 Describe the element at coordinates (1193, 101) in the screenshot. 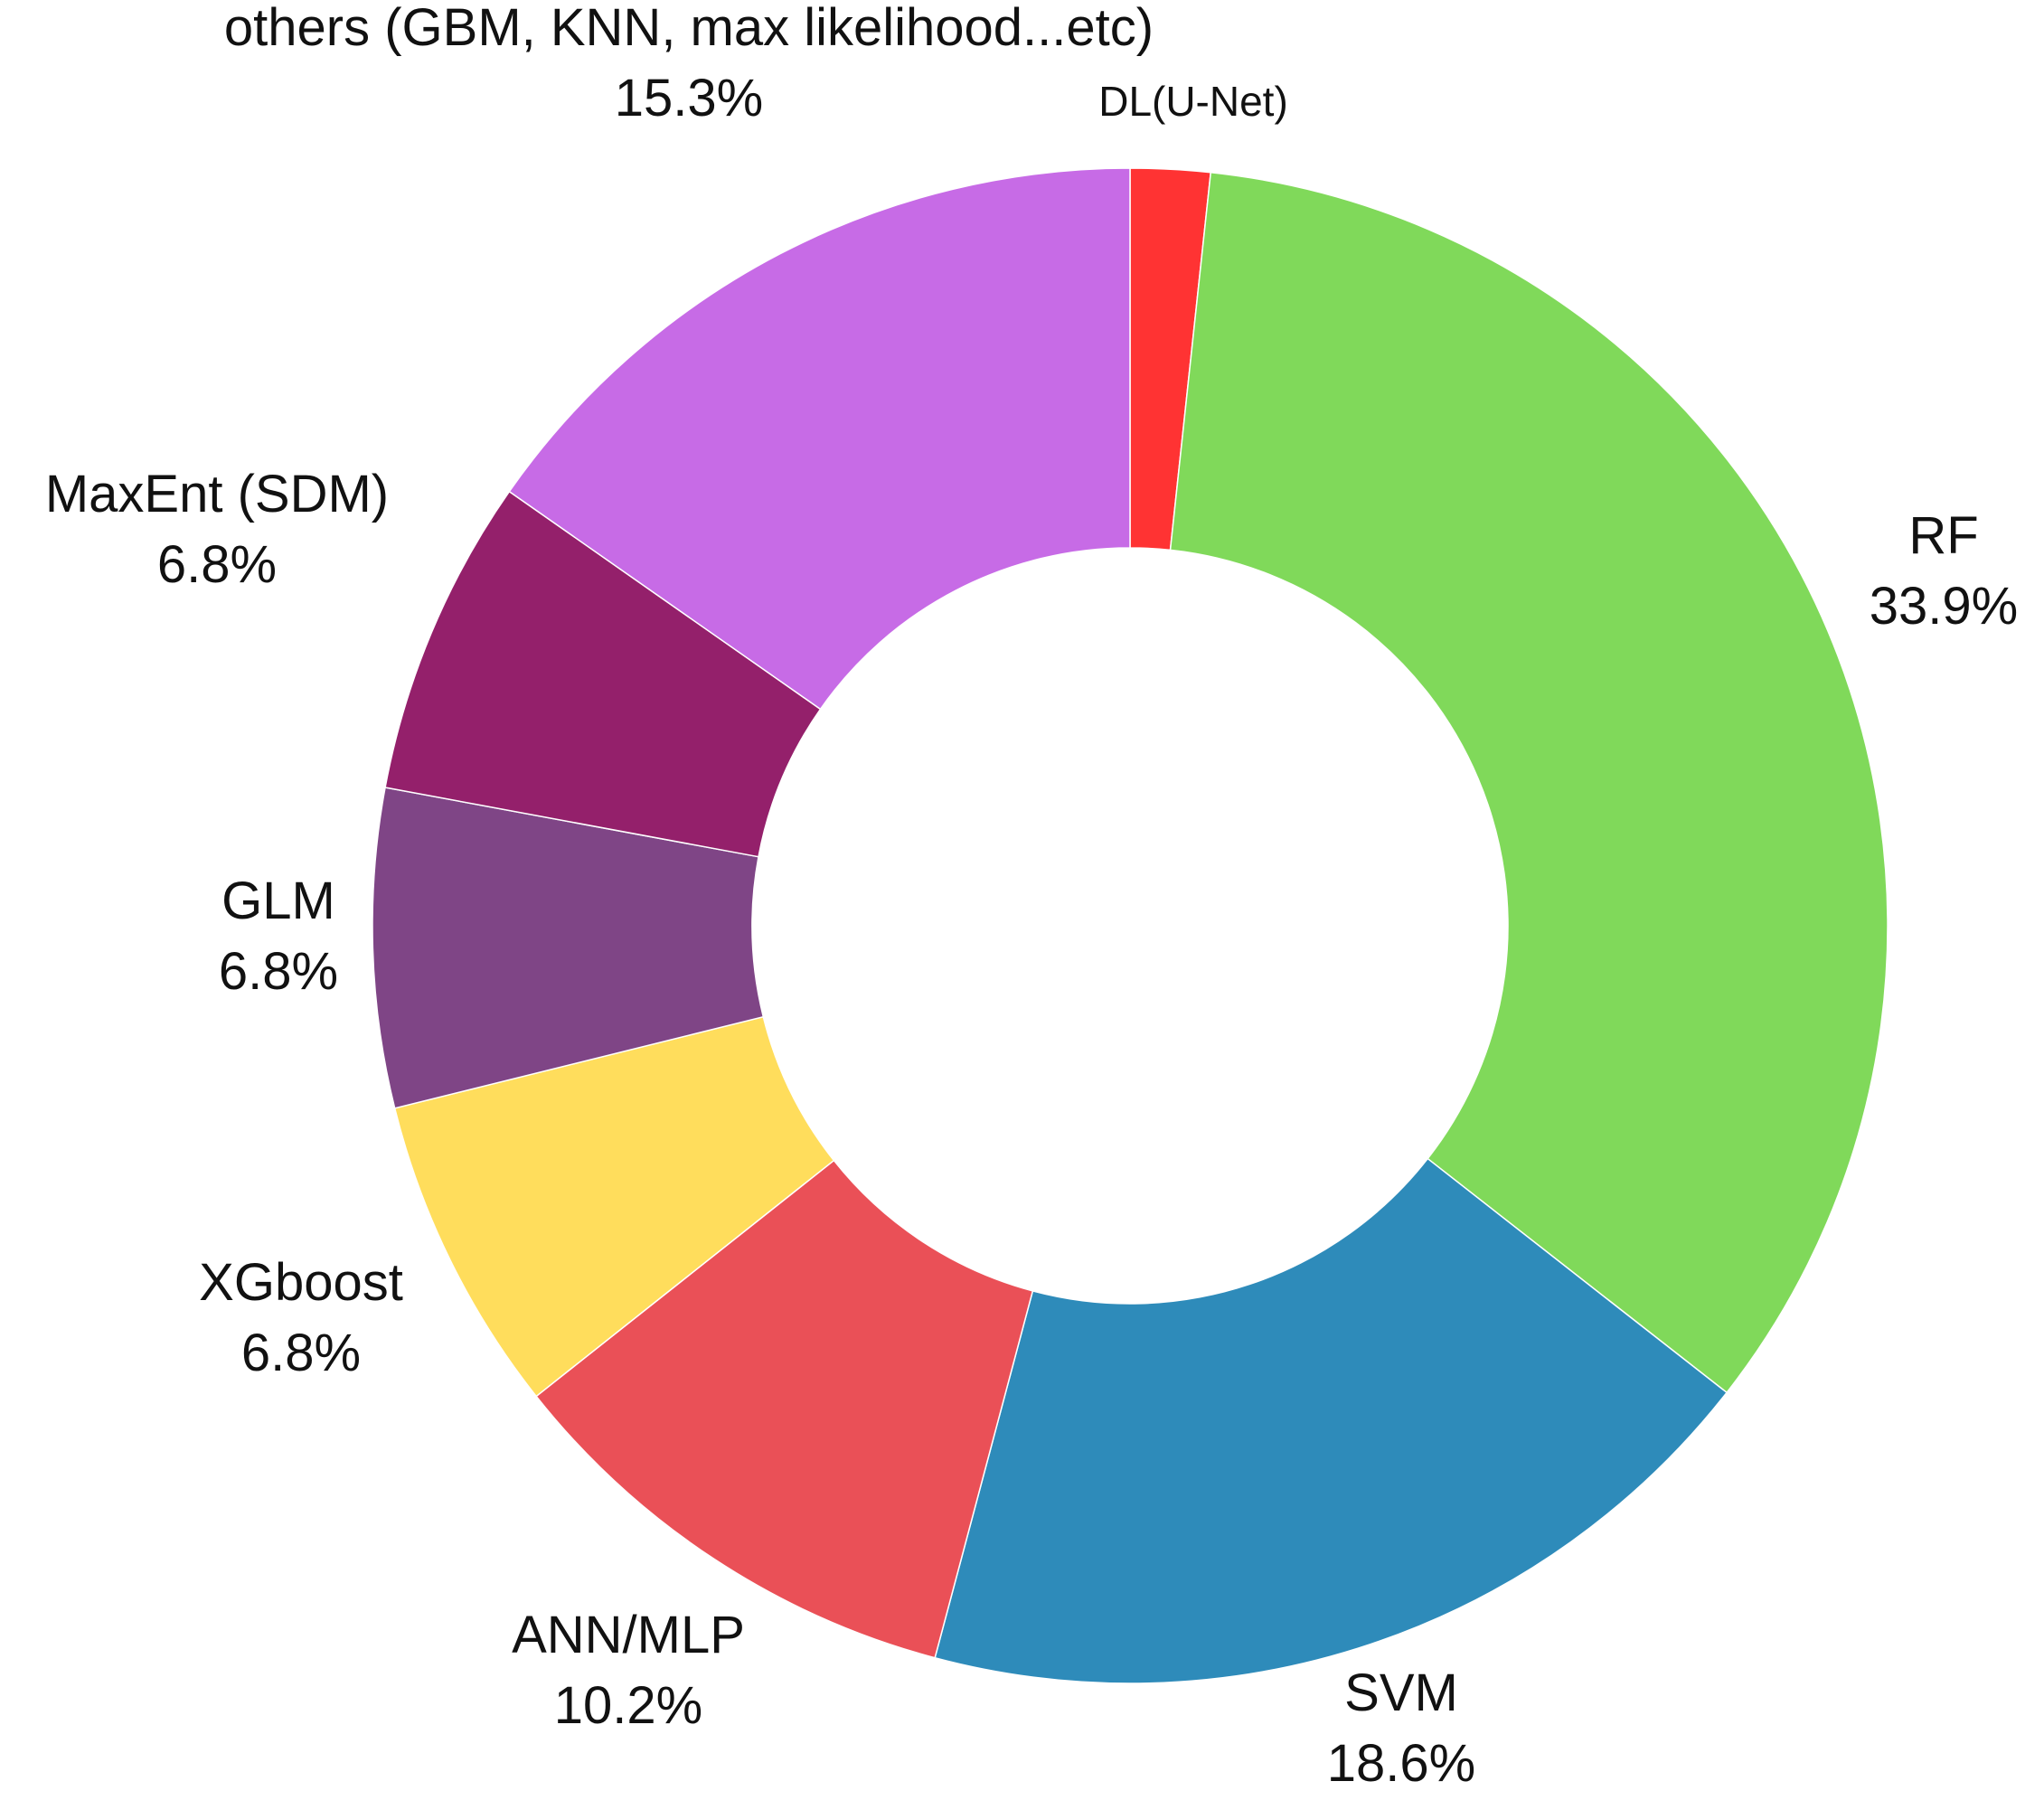

I see `label-dl-u-net: DL(U-Net)` at that location.